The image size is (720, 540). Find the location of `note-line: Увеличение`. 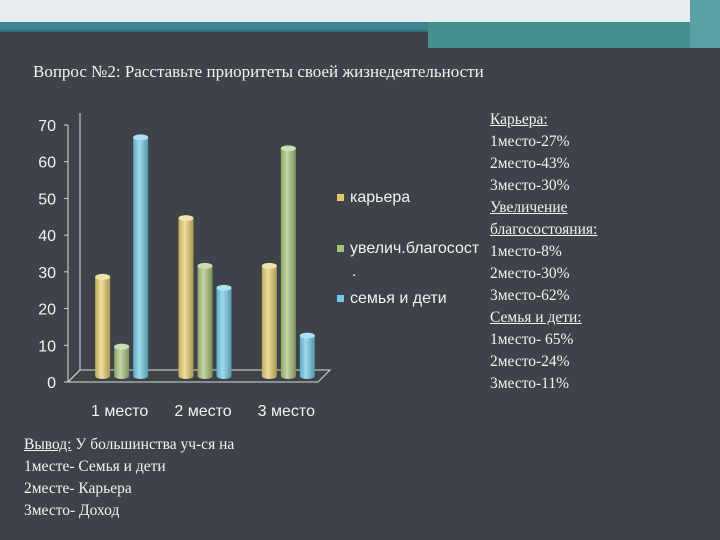

note-line: Увеличение is located at coordinates (529, 207).